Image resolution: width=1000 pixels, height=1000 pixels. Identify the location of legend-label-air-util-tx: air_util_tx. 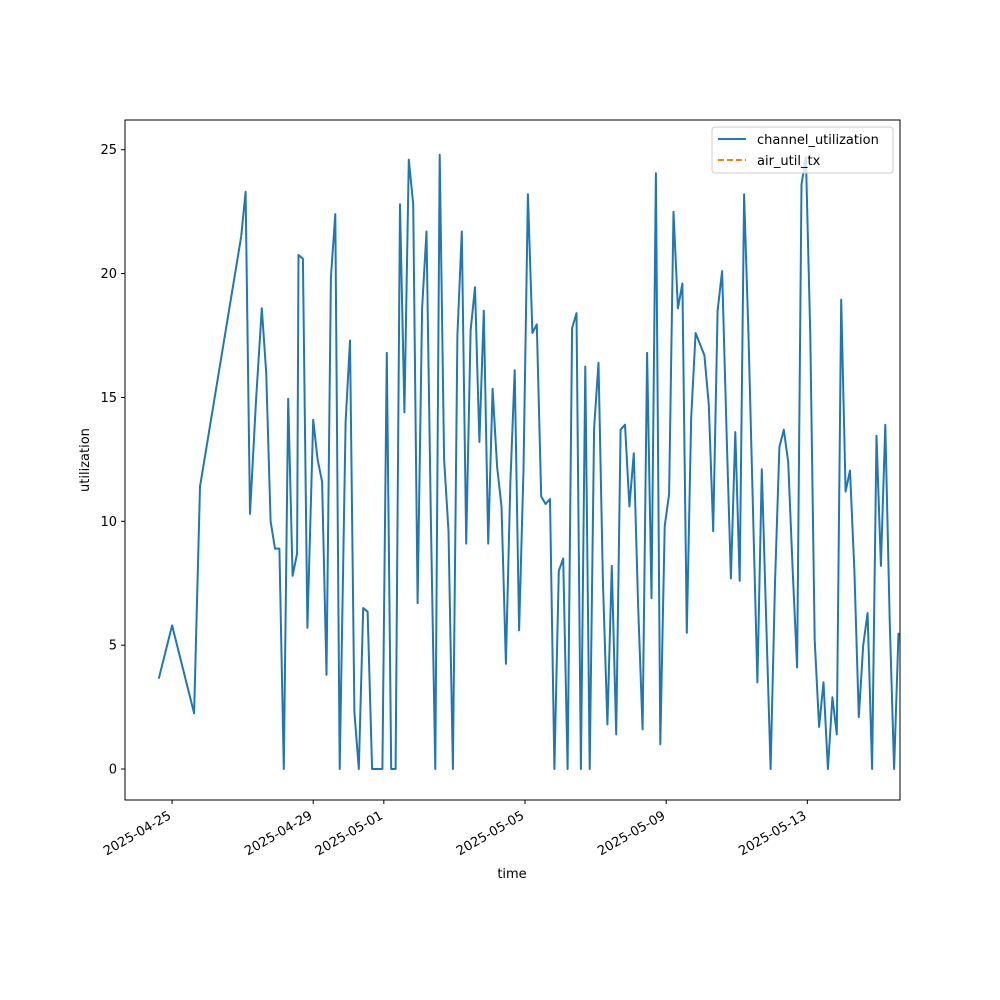
(789, 161).